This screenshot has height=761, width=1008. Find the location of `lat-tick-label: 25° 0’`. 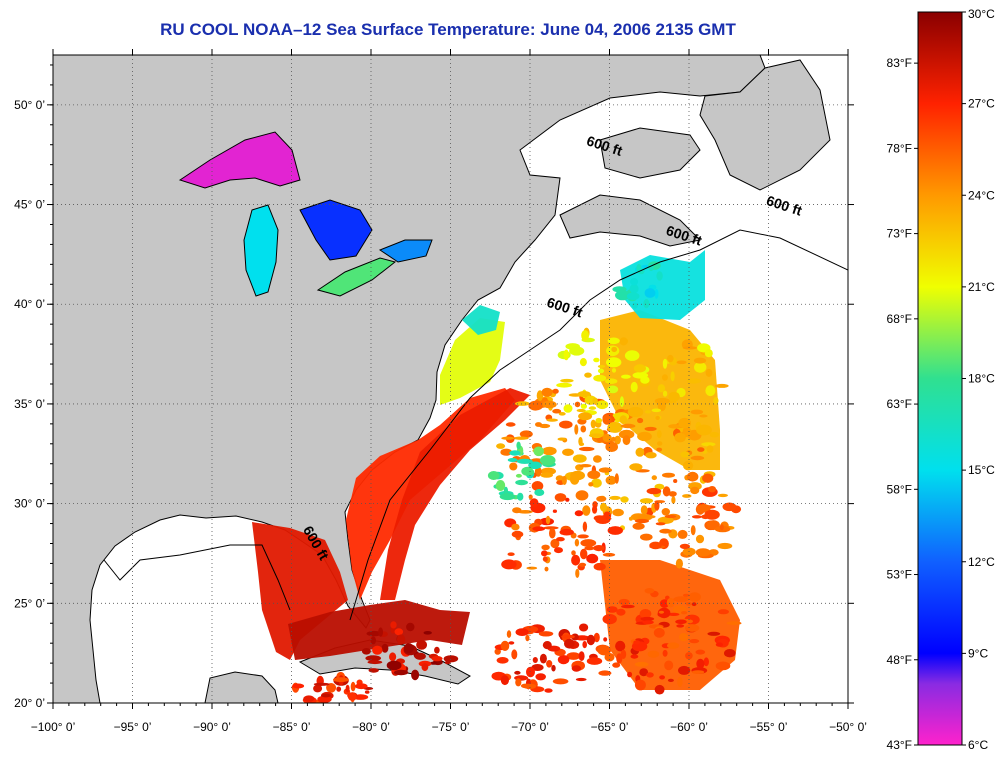

lat-tick-label: 25° 0’ is located at coordinates (29, 603).